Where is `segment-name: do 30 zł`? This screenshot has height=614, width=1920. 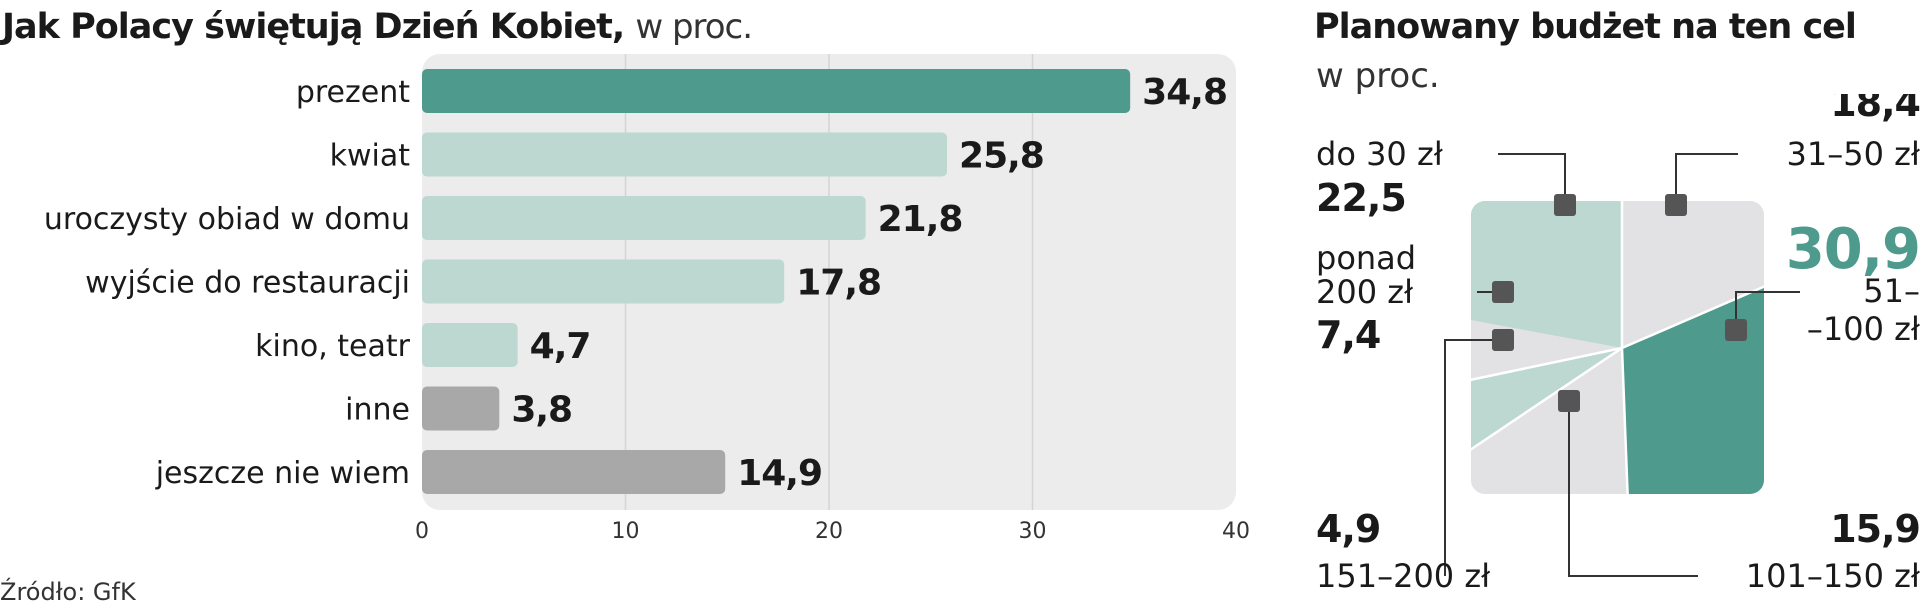 segment-name: do 30 zł is located at coordinates (1380, 154).